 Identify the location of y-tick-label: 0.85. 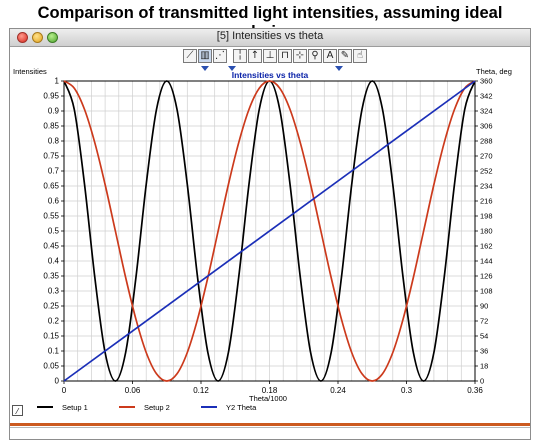
(51, 126).